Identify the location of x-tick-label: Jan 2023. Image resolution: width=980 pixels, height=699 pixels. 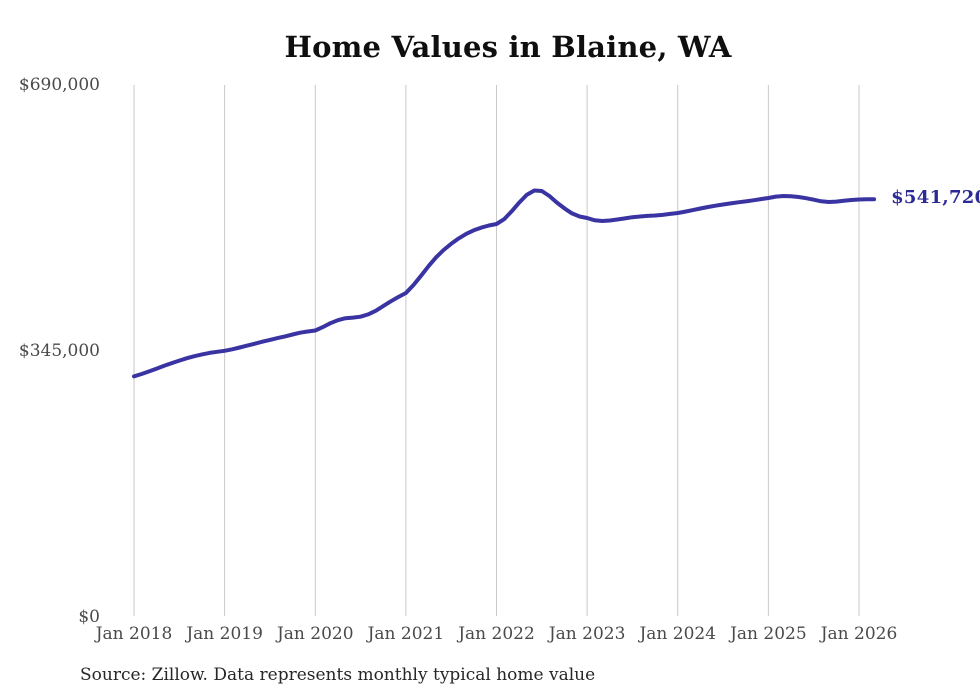
(587, 634).